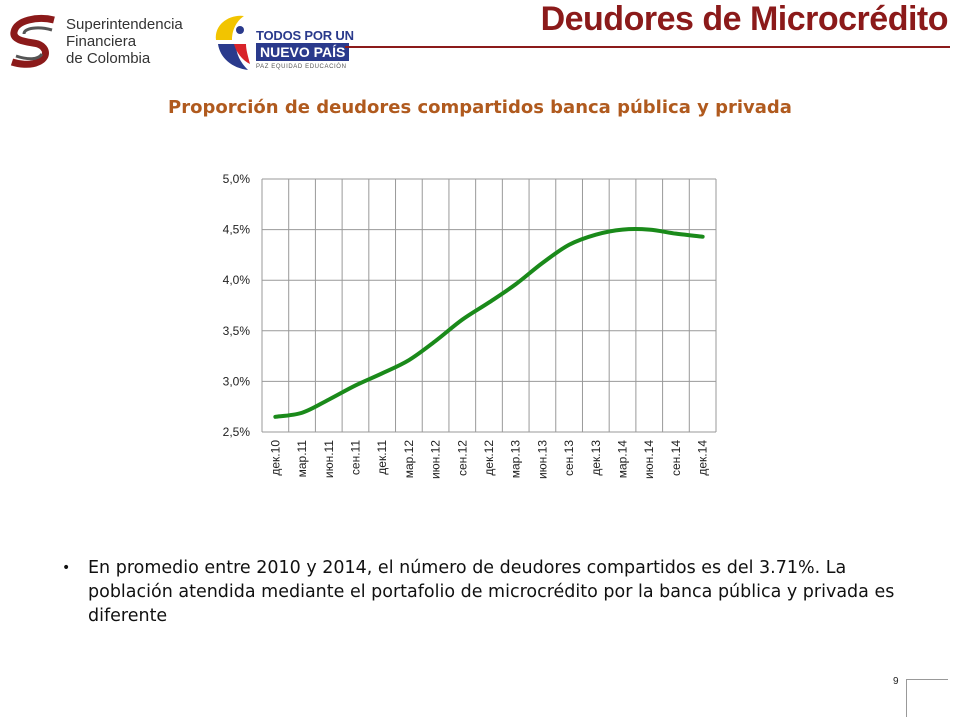  What do you see at coordinates (275, 458) in the screenshot?
I see `x-tick-label: дек.10` at bounding box center [275, 458].